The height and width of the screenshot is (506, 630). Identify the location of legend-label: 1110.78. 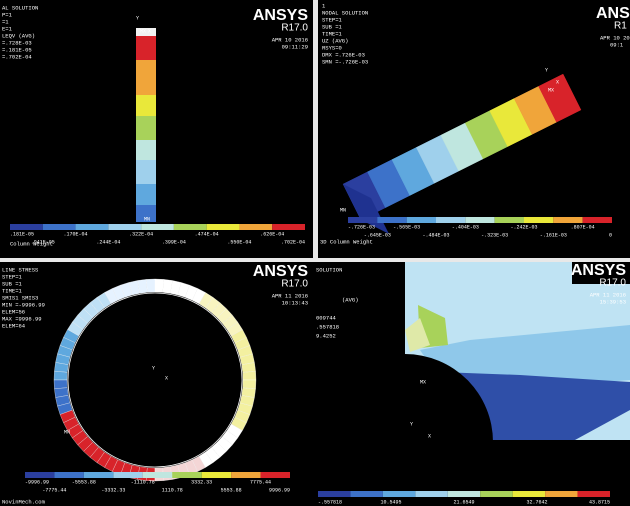
(172, 490).